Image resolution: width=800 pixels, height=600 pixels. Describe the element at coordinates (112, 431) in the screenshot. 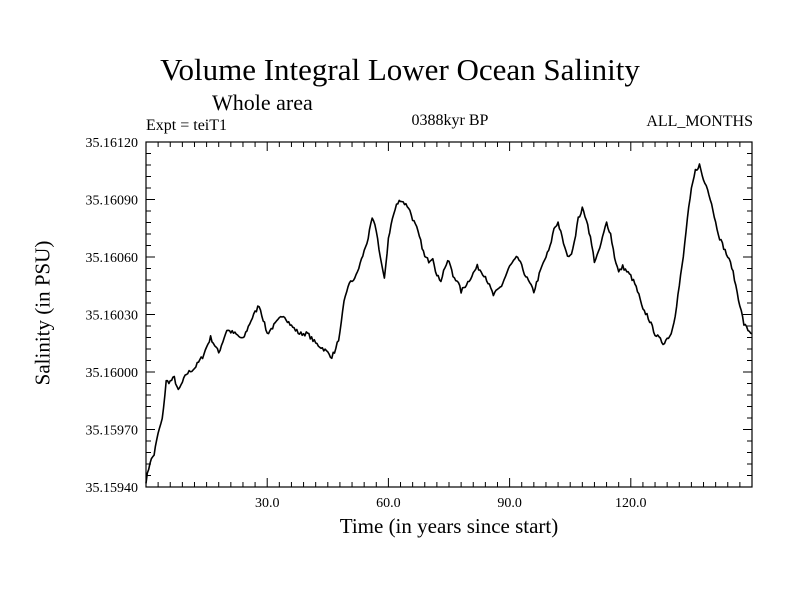

I see `y-tick-label: 35.15970` at that location.